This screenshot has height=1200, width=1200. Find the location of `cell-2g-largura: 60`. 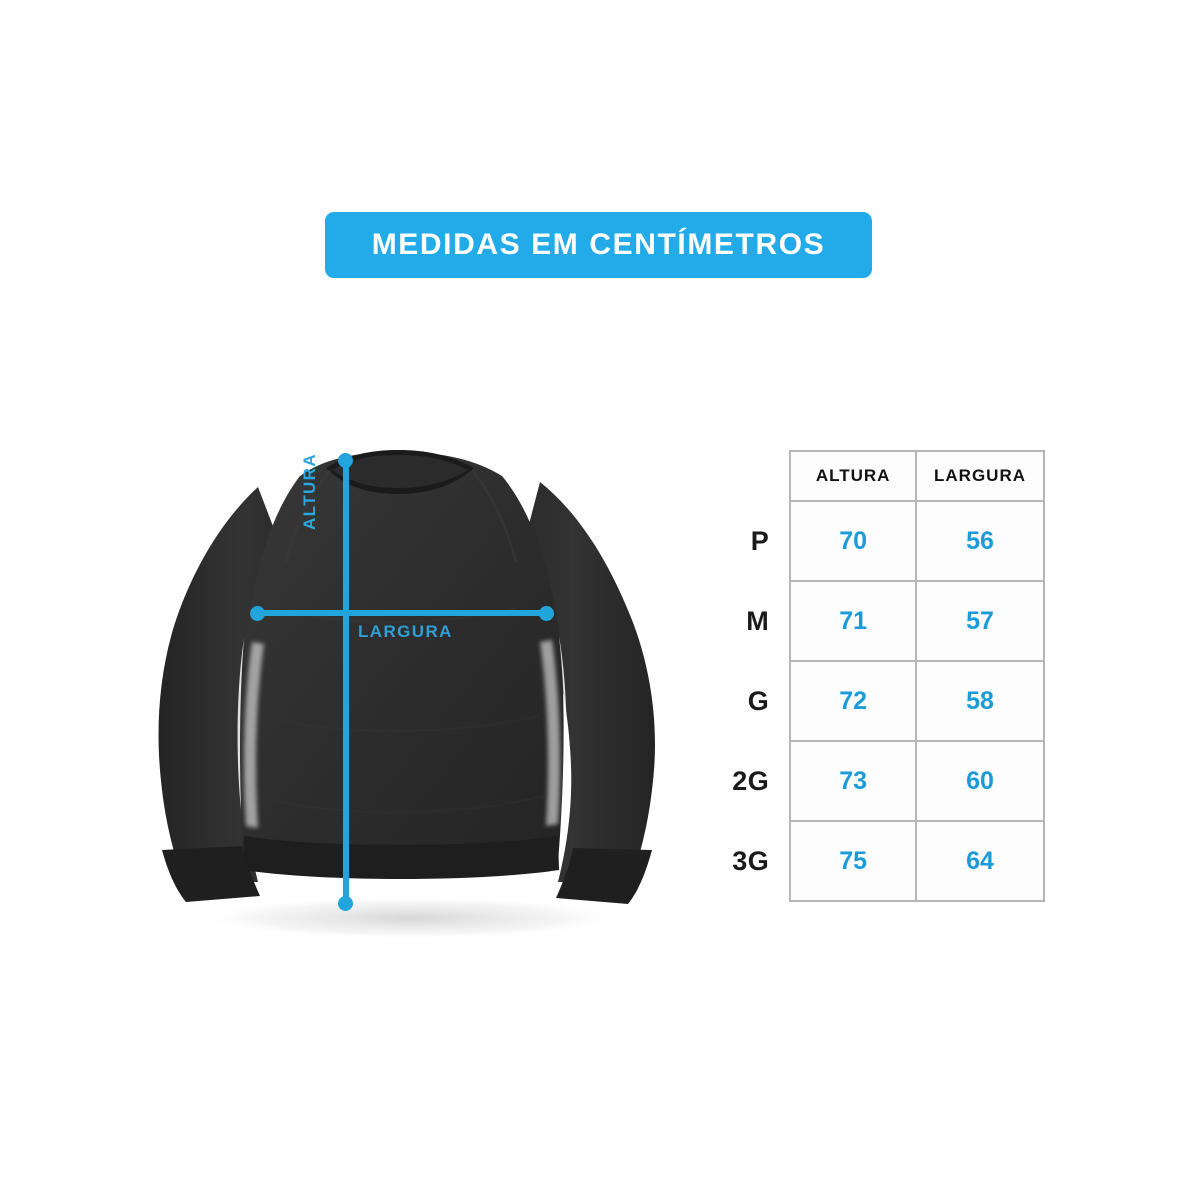

cell-2g-largura: 60 is located at coordinates (980, 781).